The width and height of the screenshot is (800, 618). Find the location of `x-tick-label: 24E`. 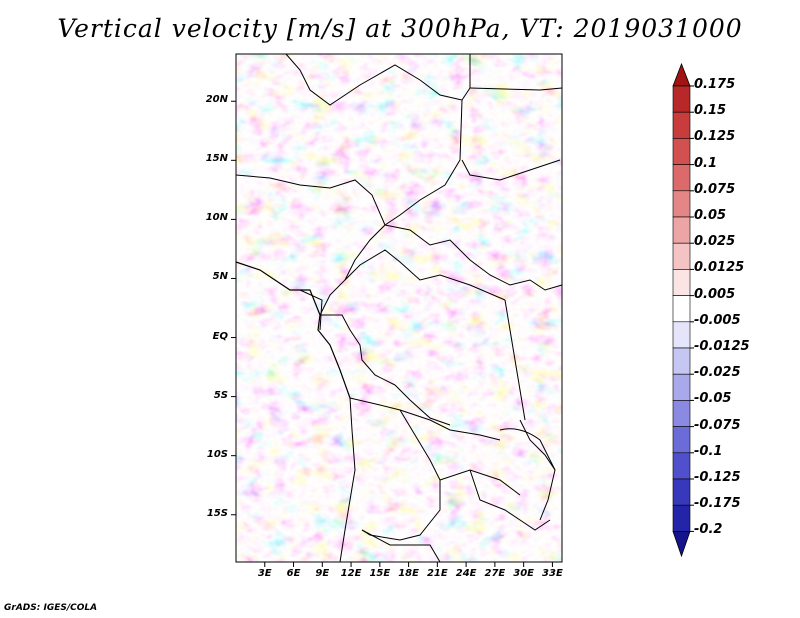

x-tick-label: 24E is located at coordinates (466, 573).